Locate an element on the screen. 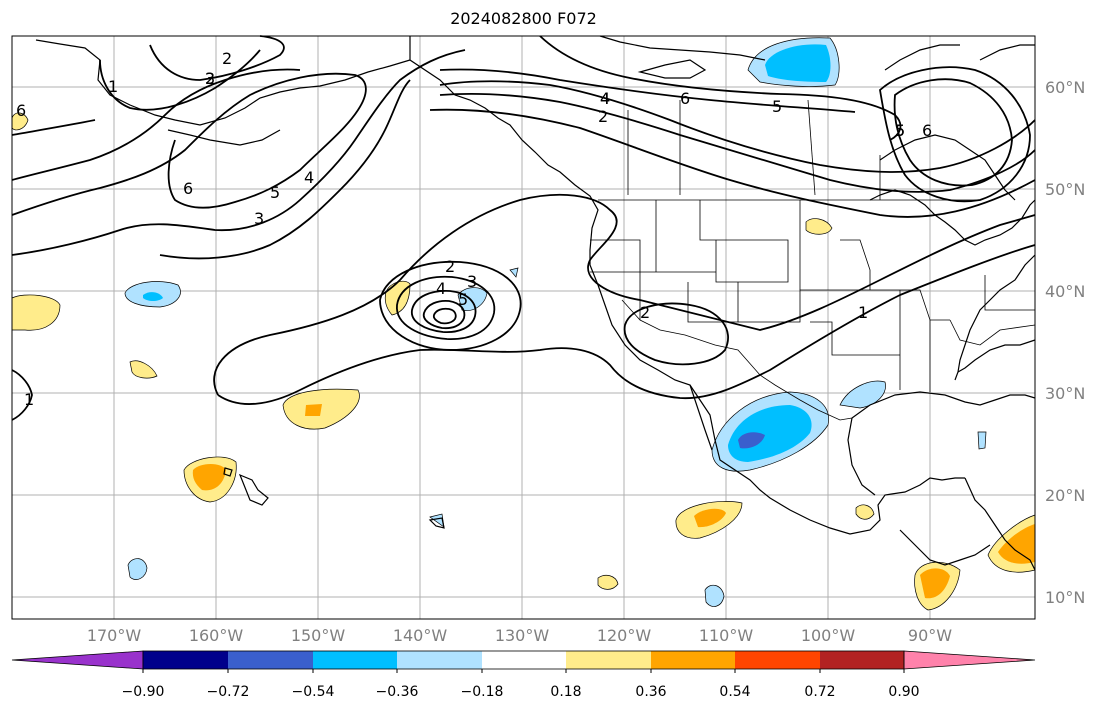  lon-label: 100°W is located at coordinates (828, 635).